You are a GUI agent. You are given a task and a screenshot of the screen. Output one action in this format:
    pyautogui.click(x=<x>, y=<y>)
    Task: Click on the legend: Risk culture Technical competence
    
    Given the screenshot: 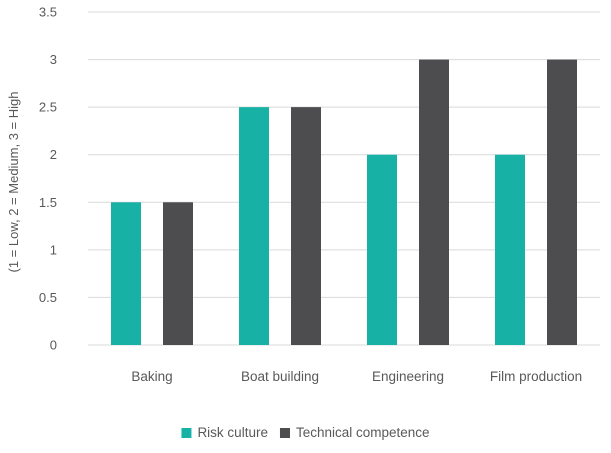 What is the action you would take?
    pyautogui.click(x=305, y=432)
    